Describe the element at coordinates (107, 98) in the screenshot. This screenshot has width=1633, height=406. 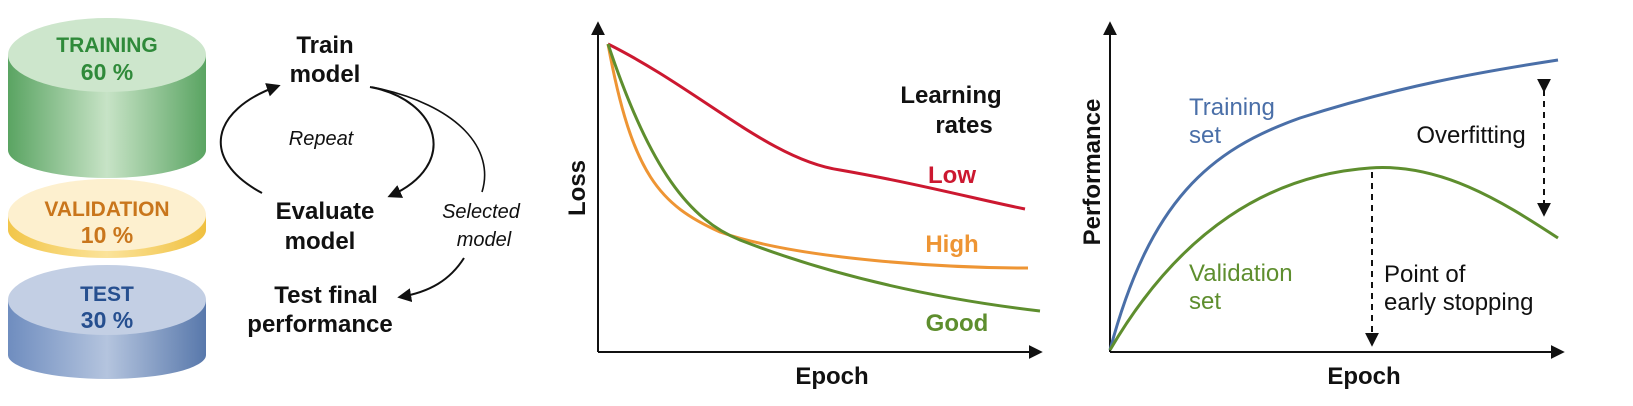
I see `training-cylinder: TRAINING 60 %` at that location.